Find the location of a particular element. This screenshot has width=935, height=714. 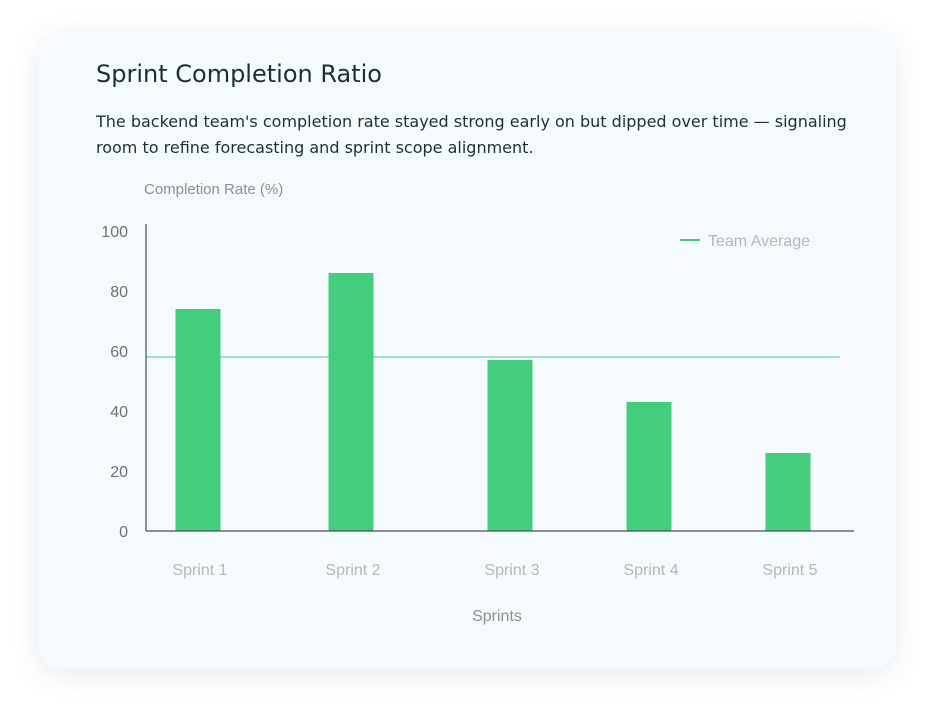

x-axis-label: Sprints is located at coordinates (497, 616).